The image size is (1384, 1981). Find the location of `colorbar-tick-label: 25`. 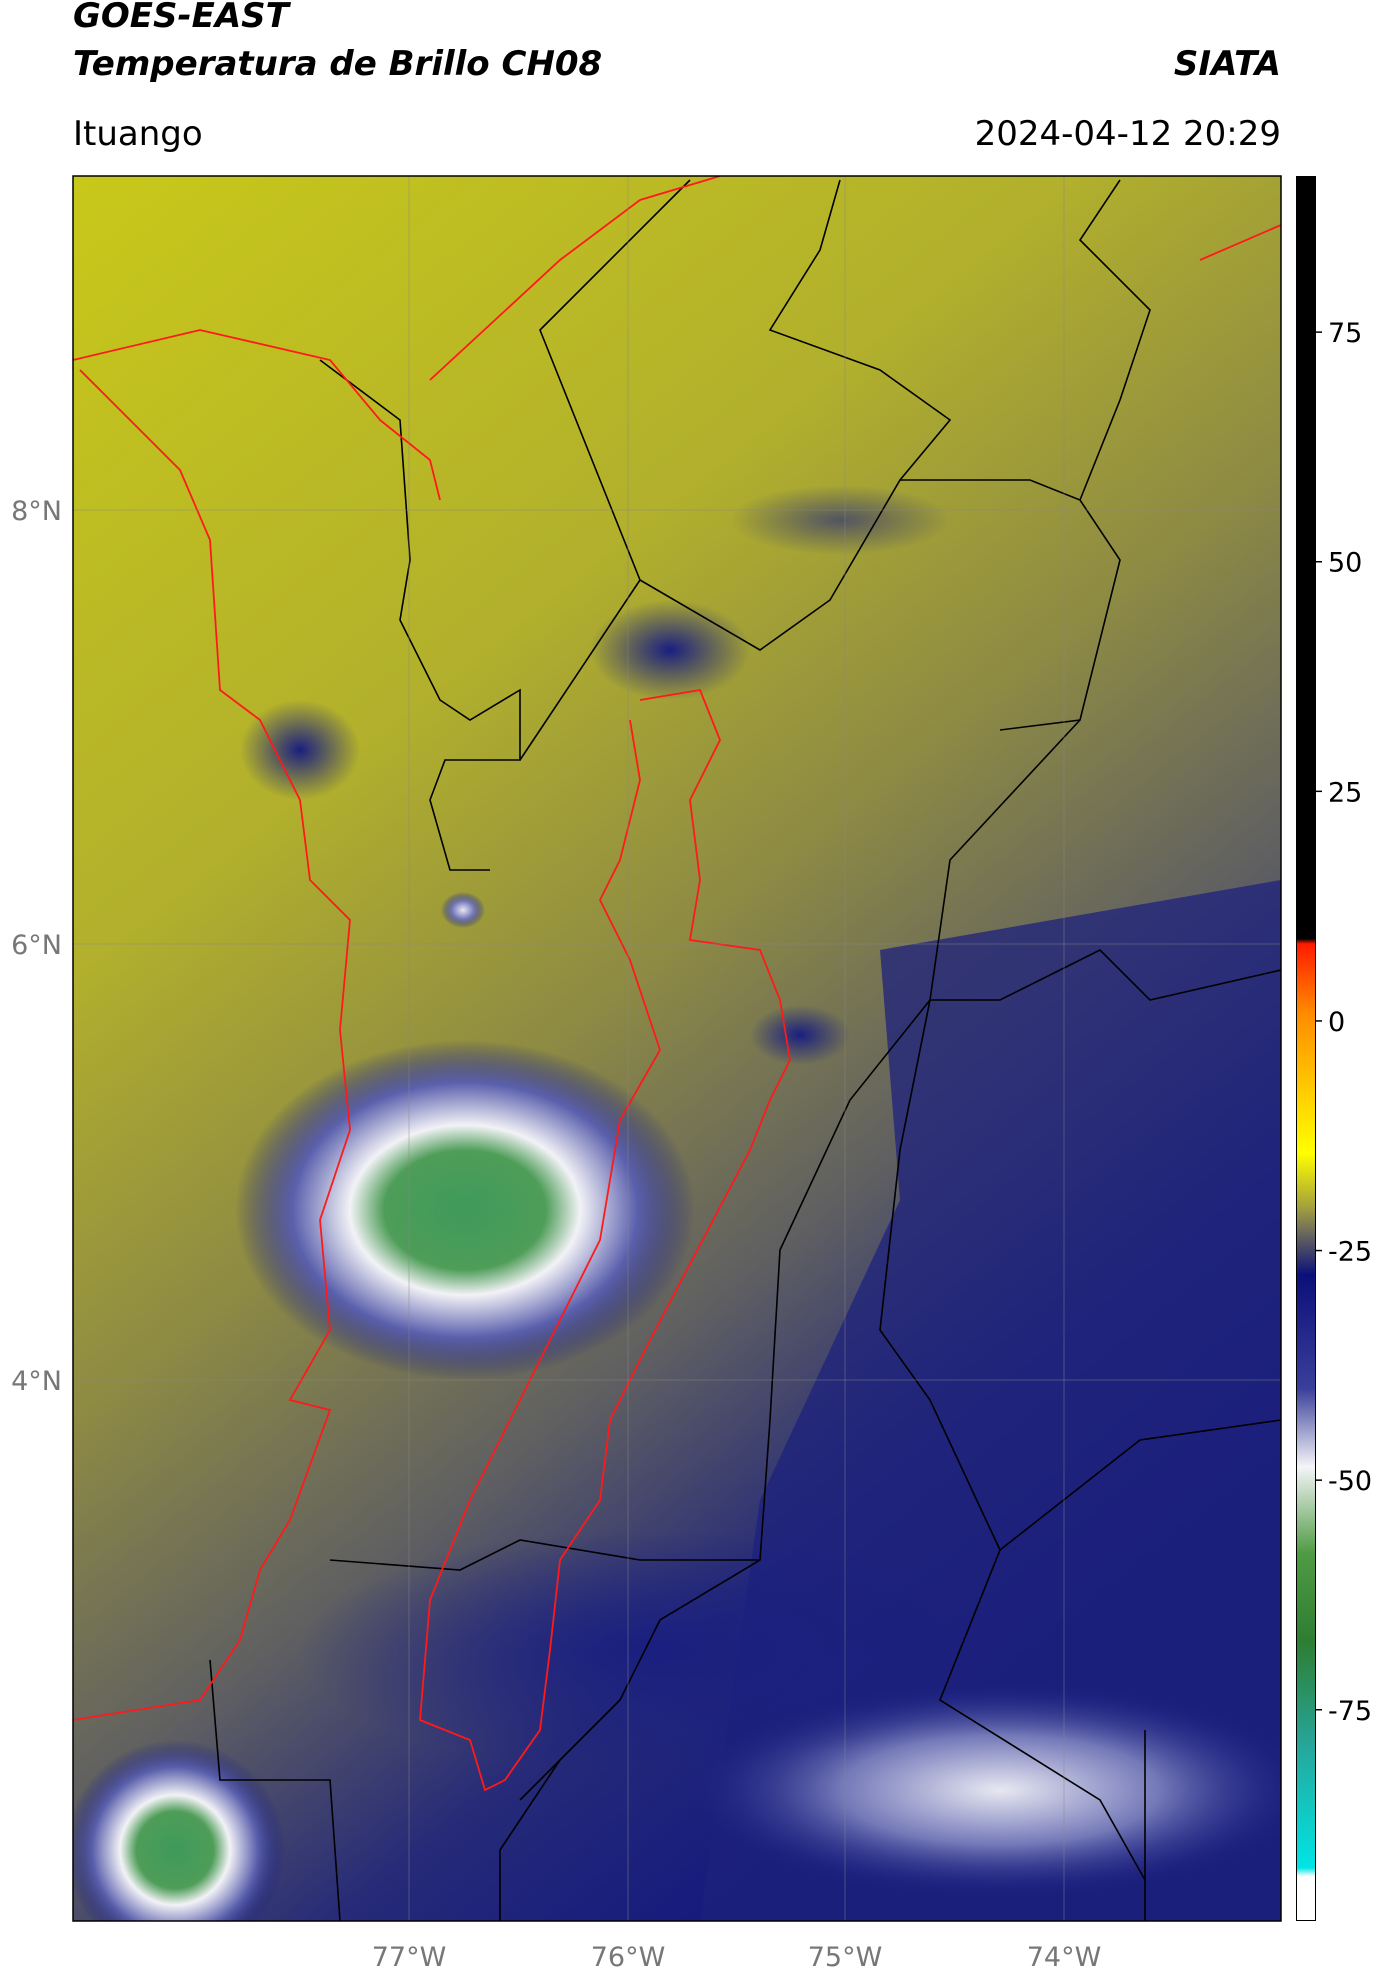

colorbar-tick-label: 25 is located at coordinates (1345, 792).